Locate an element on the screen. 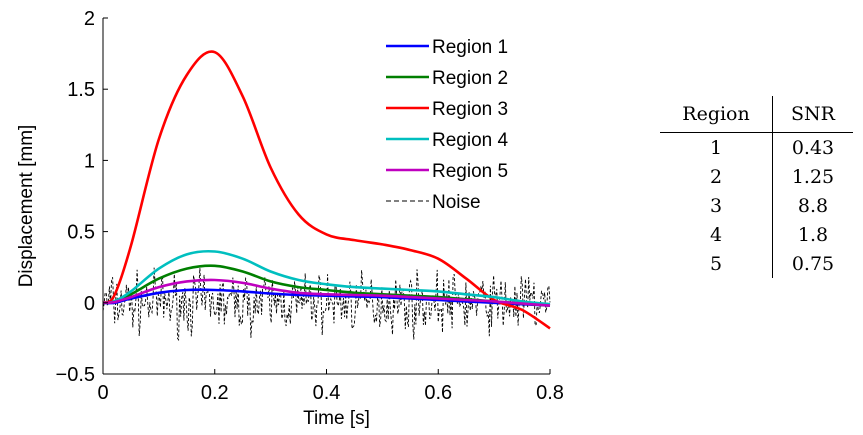  table-row: 1 0.43 is located at coordinates (756, 147).